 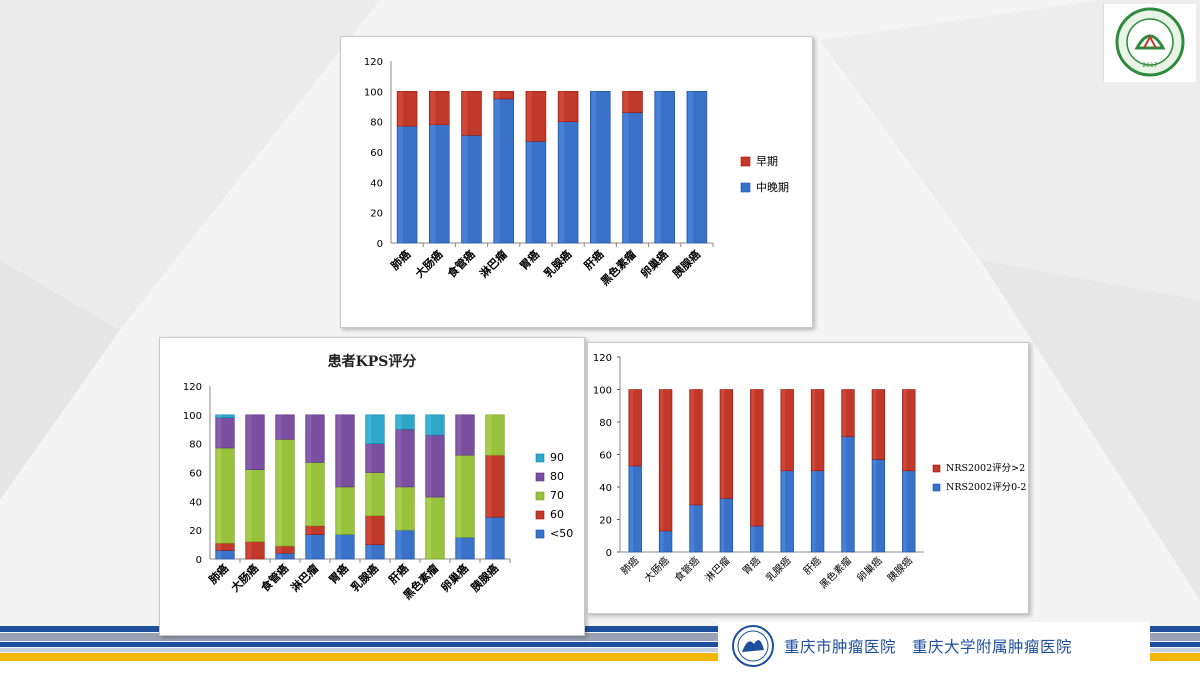 I want to click on x-category-label: 大肠癌, so click(x=656, y=569).